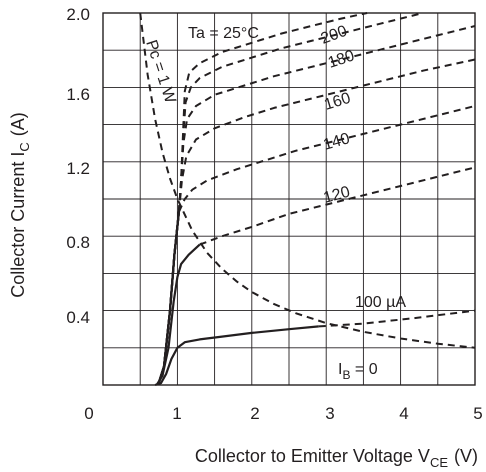 The height and width of the screenshot is (472, 486). I want to click on y-axis-title-main: Collector Current I, so click(18, 225).